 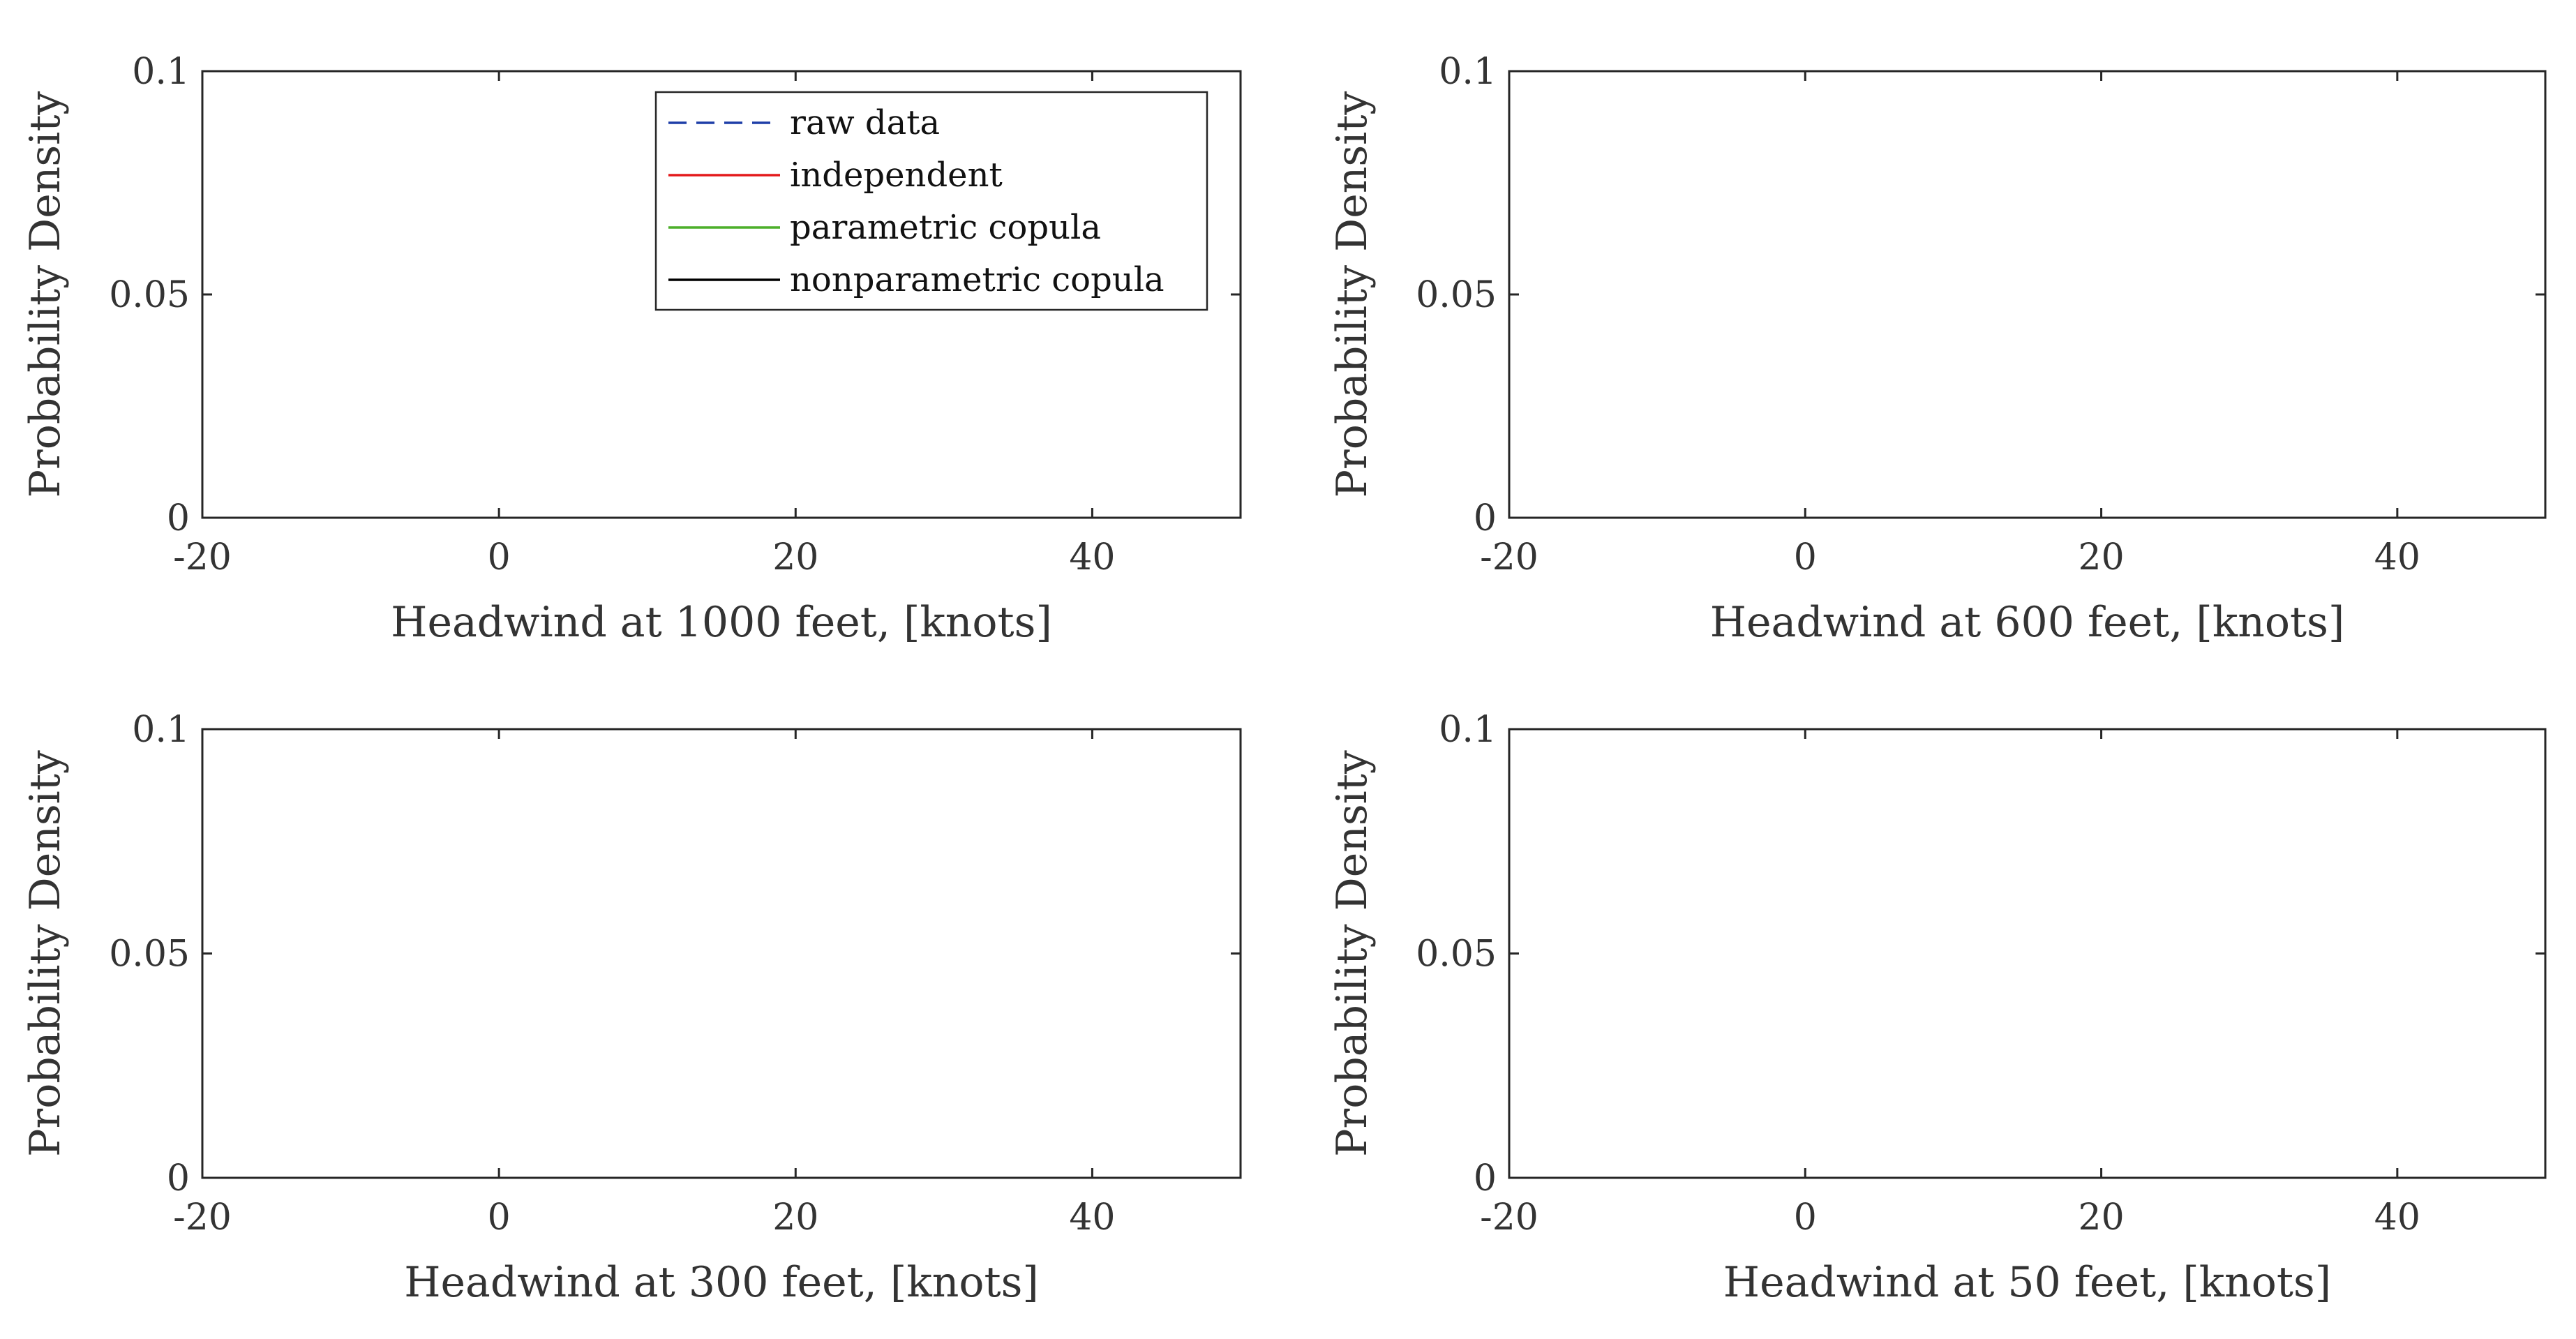 What do you see at coordinates (721, 1282) in the screenshot?
I see `x-axis-label: Headwind at 300 feet, [knots]` at bounding box center [721, 1282].